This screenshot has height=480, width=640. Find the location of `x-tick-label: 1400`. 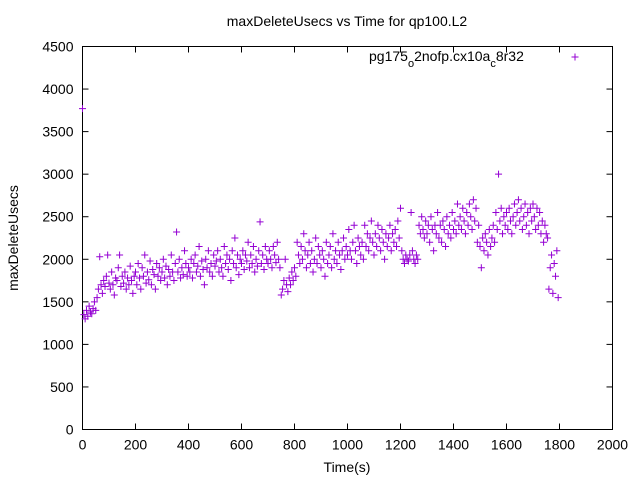

x-tick-label: 1400 is located at coordinates (453, 445).